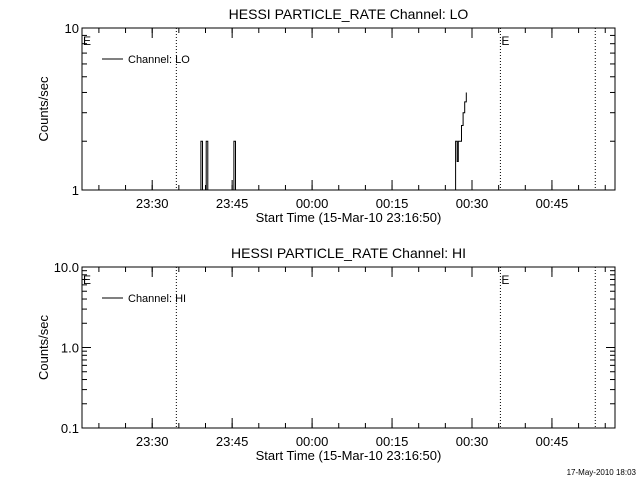 This screenshot has width=640, height=480. What do you see at coordinates (232, 203) in the screenshot?
I see `x-tick-label-lo: 23:45` at bounding box center [232, 203].